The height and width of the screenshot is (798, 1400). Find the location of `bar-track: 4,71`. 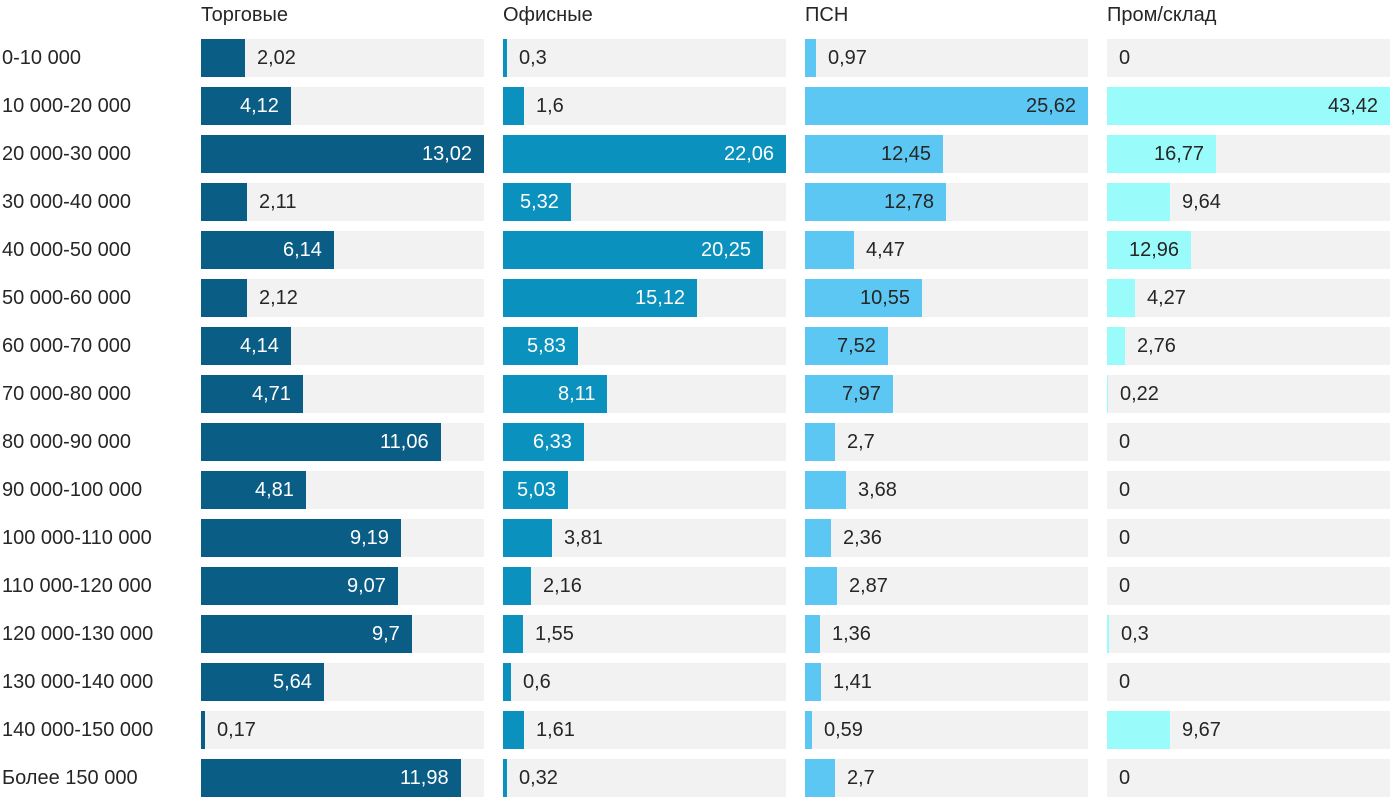

bar-track: 4,71 is located at coordinates (342, 394).